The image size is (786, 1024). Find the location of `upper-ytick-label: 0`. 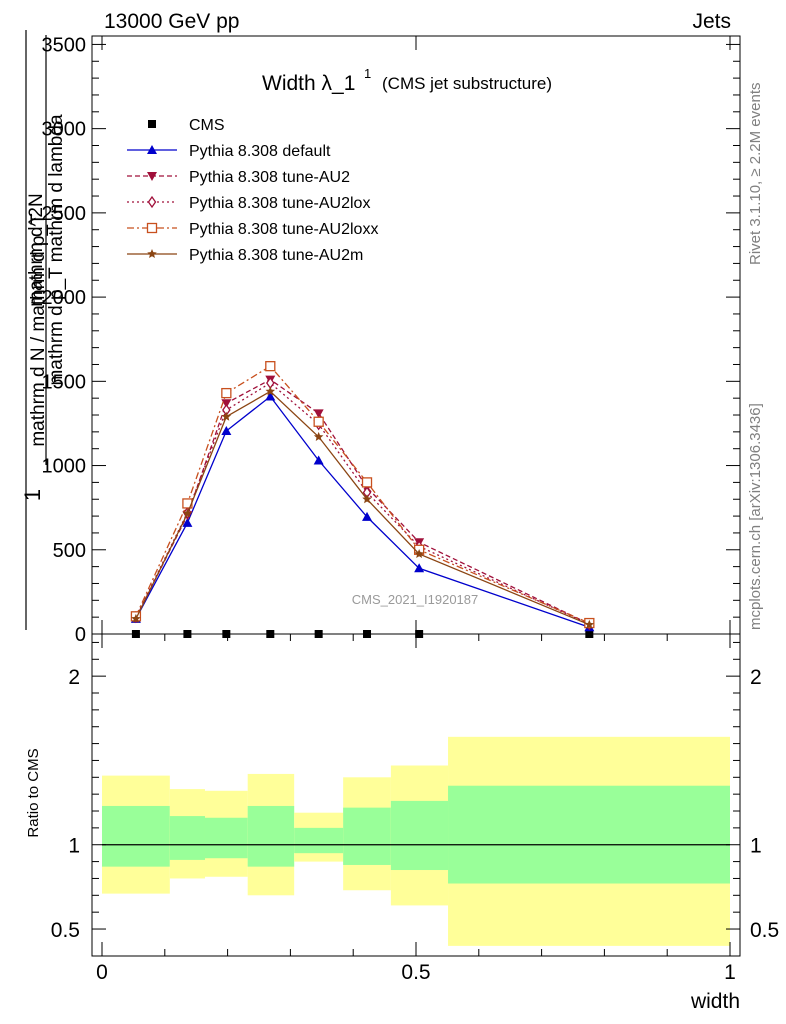

upper-ytick-label: 0 is located at coordinates (80, 635).